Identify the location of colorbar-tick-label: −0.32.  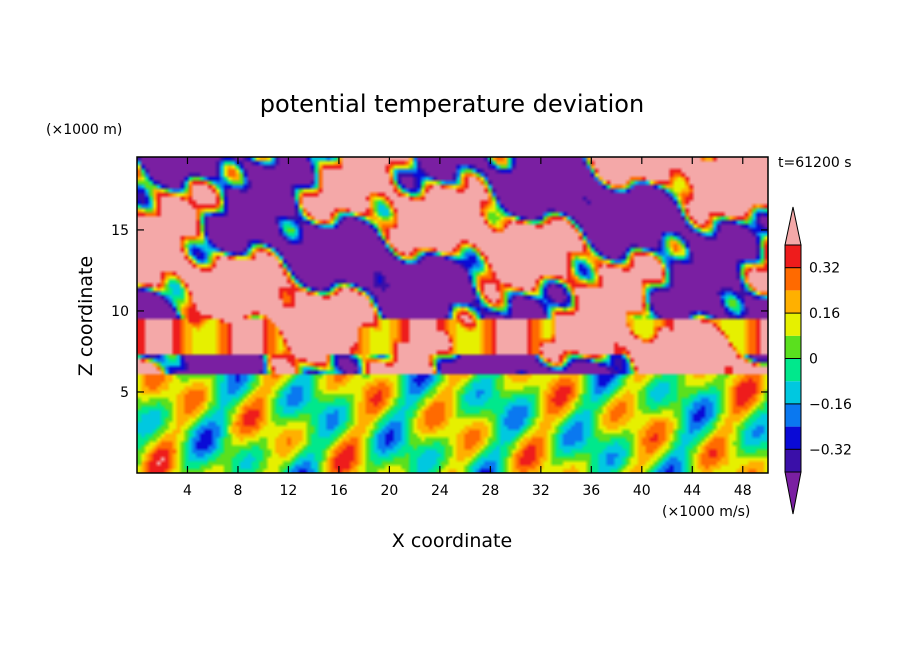
(830, 450).